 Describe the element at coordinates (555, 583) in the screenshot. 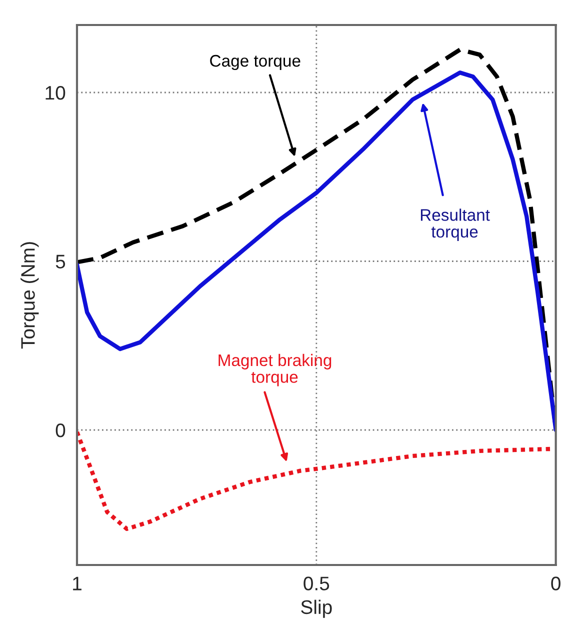

I see `x-tick-label: 0` at that location.